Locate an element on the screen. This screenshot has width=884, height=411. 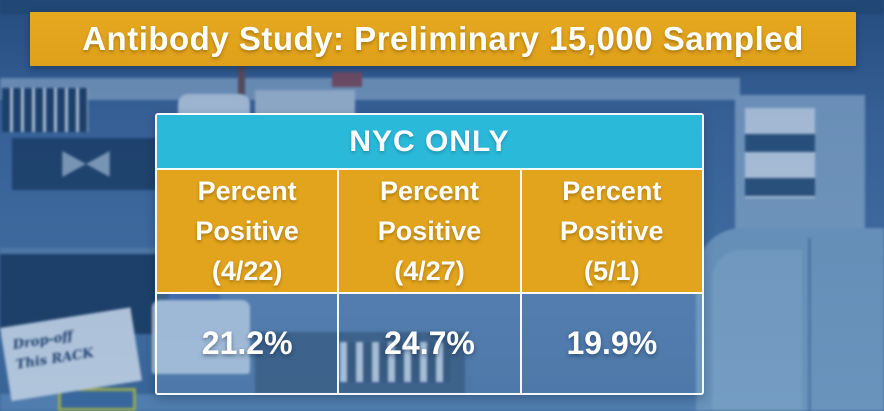
equipment-box is located at coordinates (86, 164).